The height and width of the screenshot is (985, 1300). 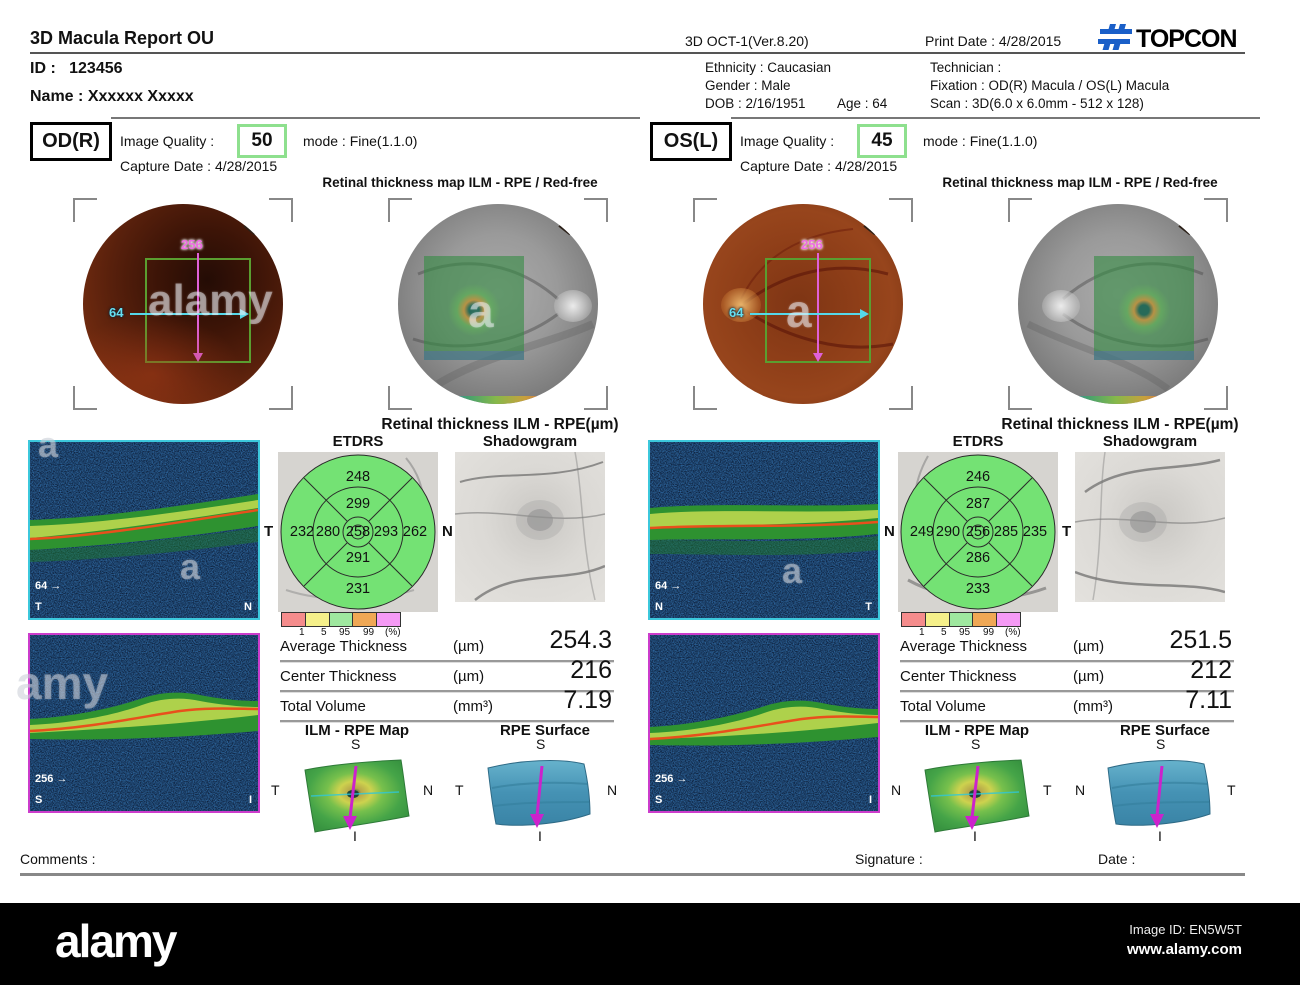 What do you see at coordinates (637, 53) in the screenshot?
I see `header-divider` at bounding box center [637, 53].